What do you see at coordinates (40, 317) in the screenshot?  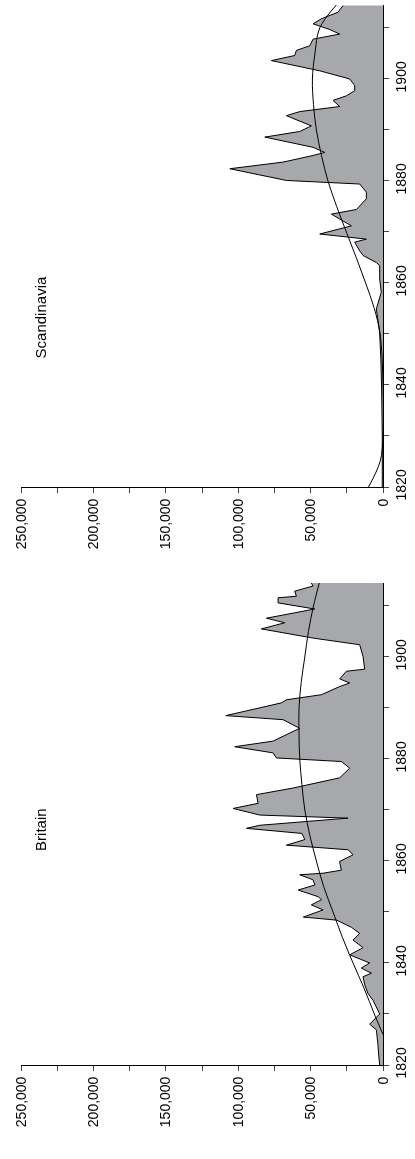 I see `text: Scandinavia` at bounding box center [40, 317].